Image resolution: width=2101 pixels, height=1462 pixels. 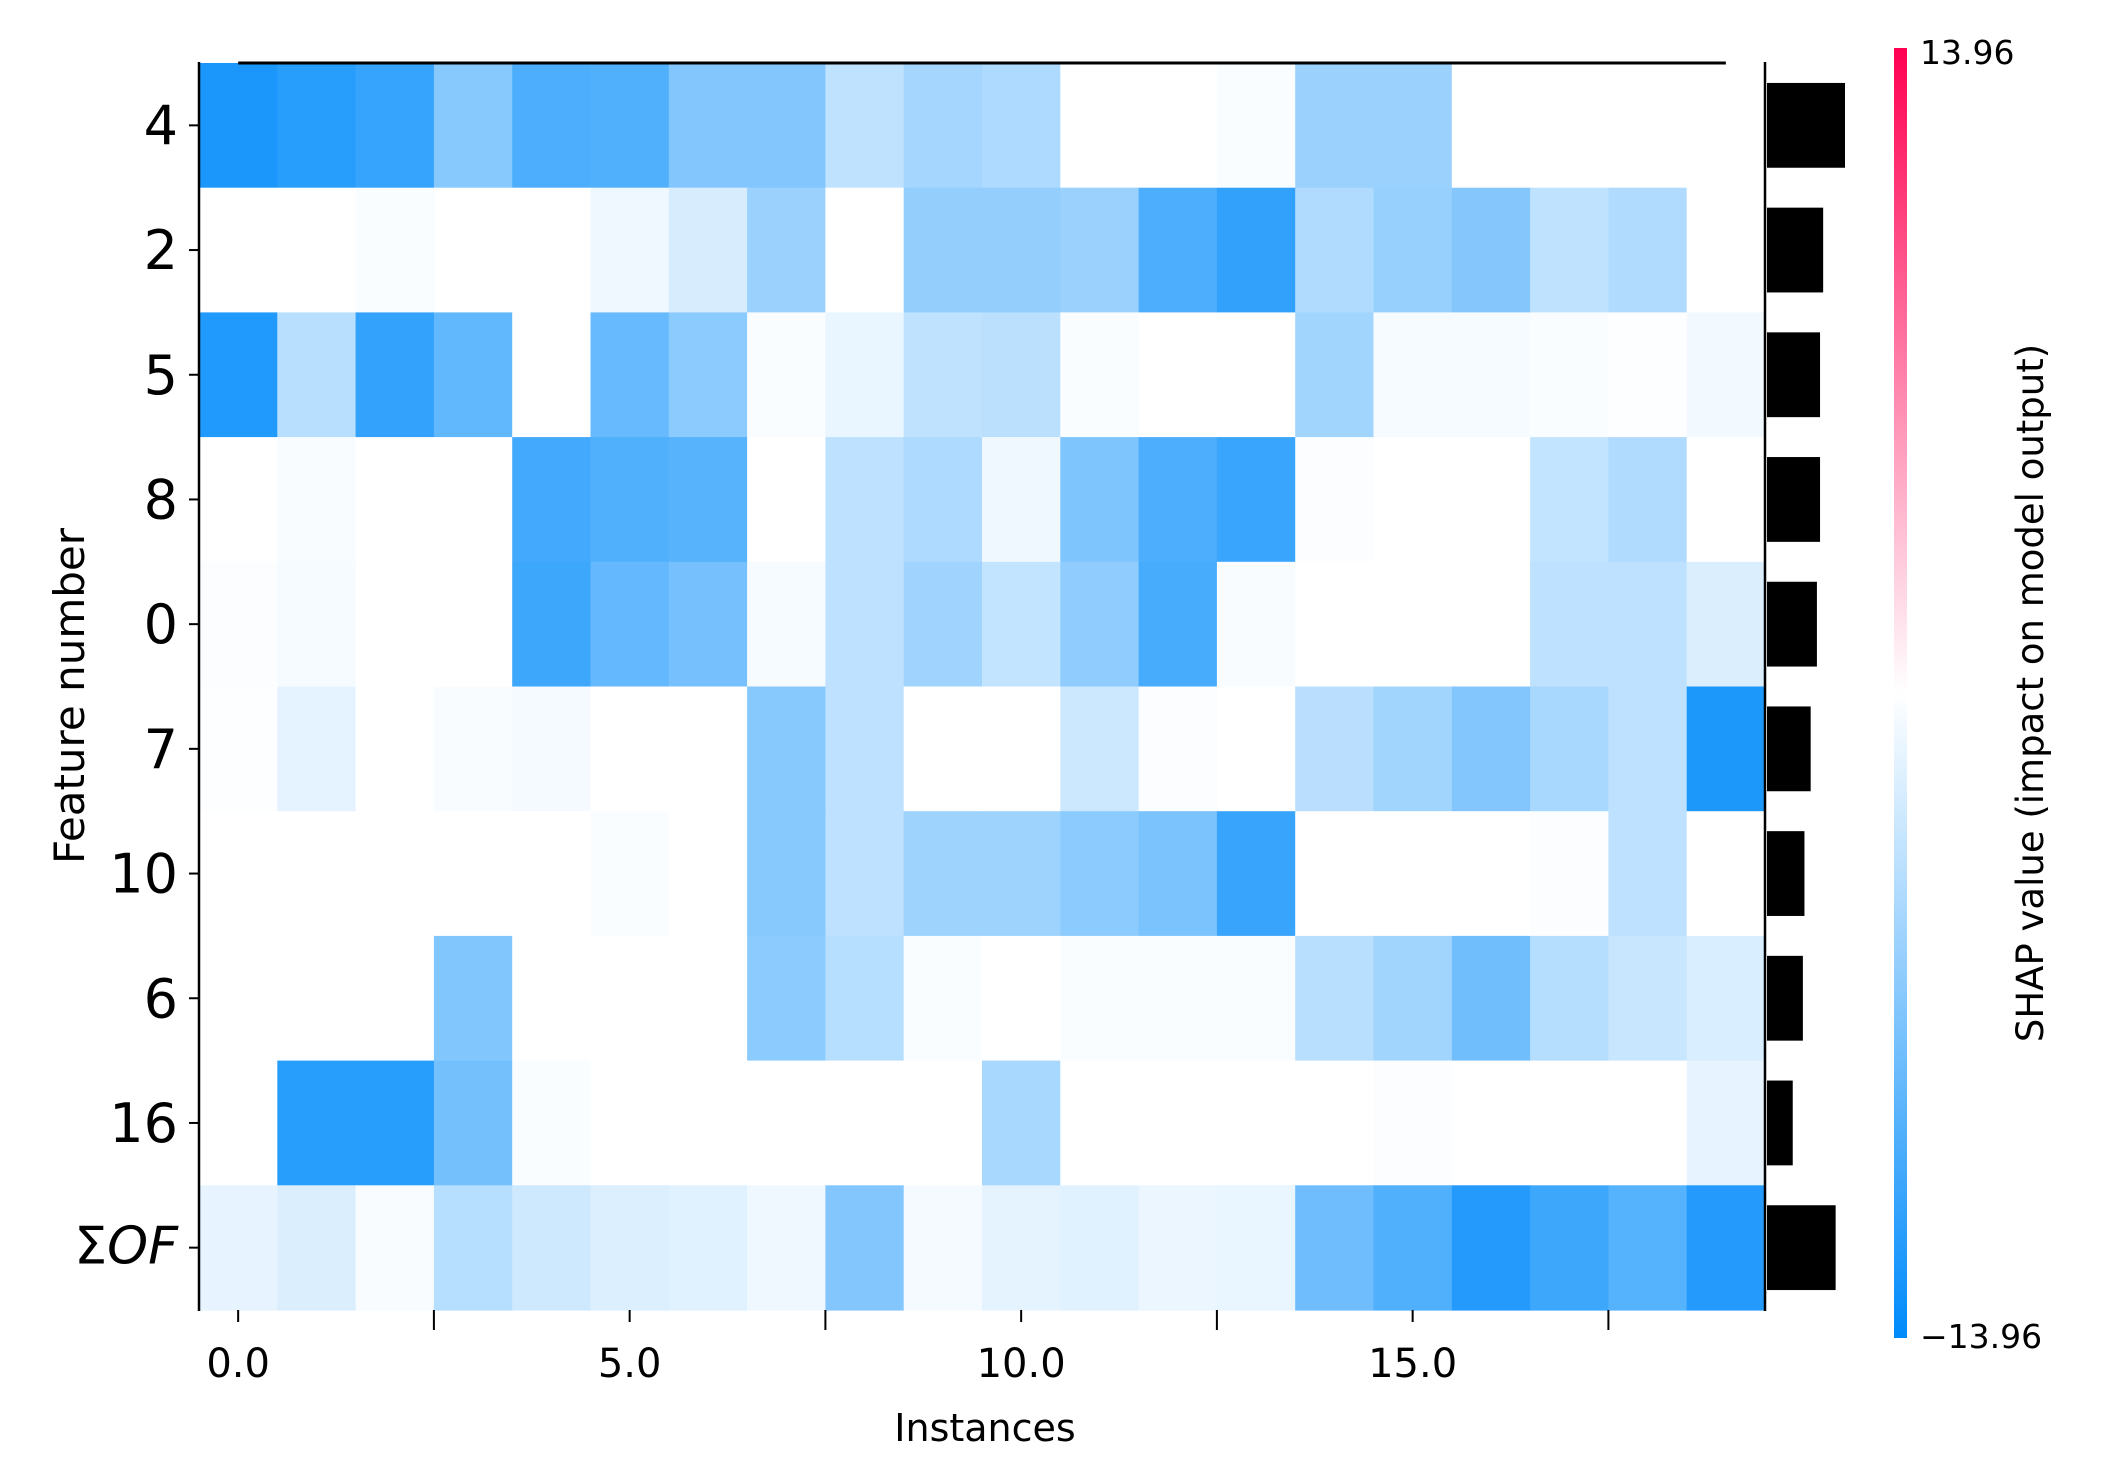 What do you see at coordinates (1021, 1364) in the screenshot?
I see `x-tick-label: 10.0` at bounding box center [1021, 1364].